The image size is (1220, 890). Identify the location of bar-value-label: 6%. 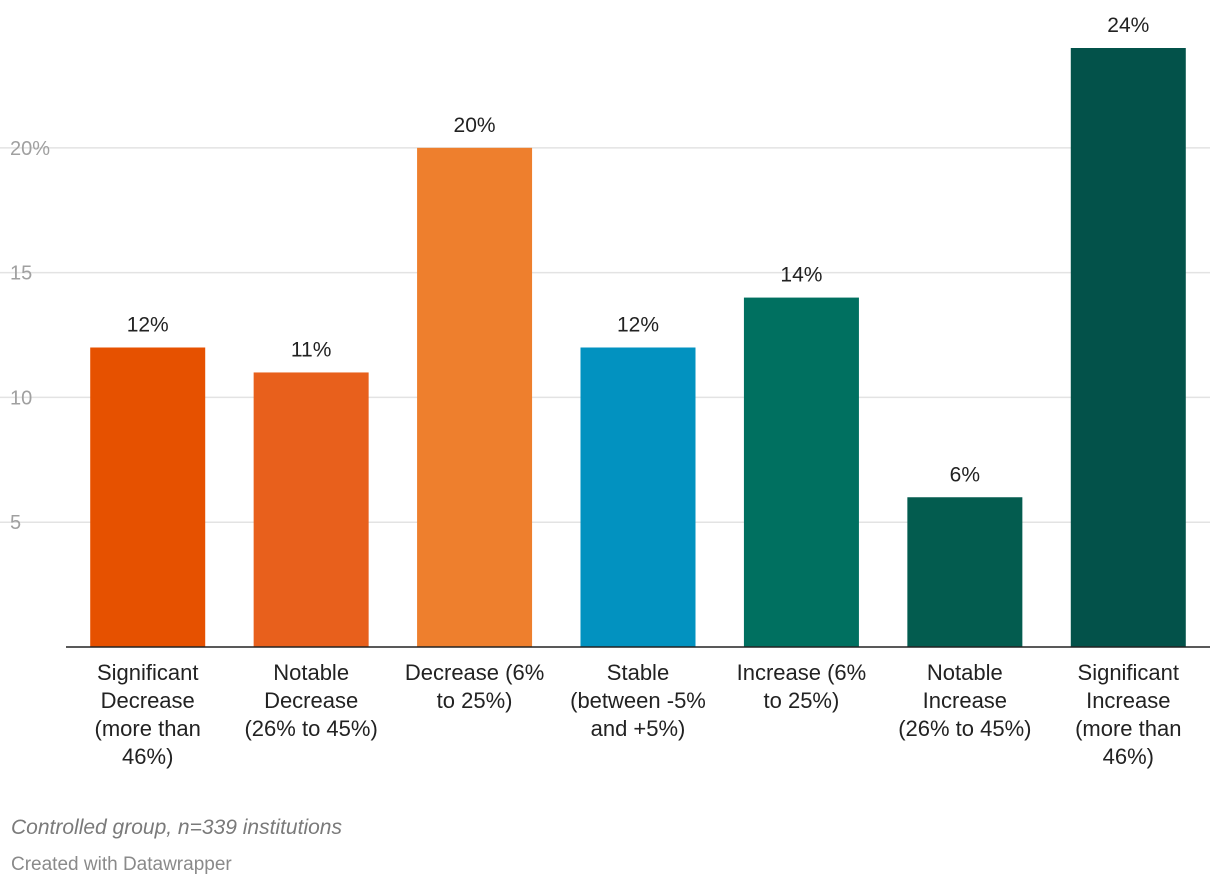
(965, 474).